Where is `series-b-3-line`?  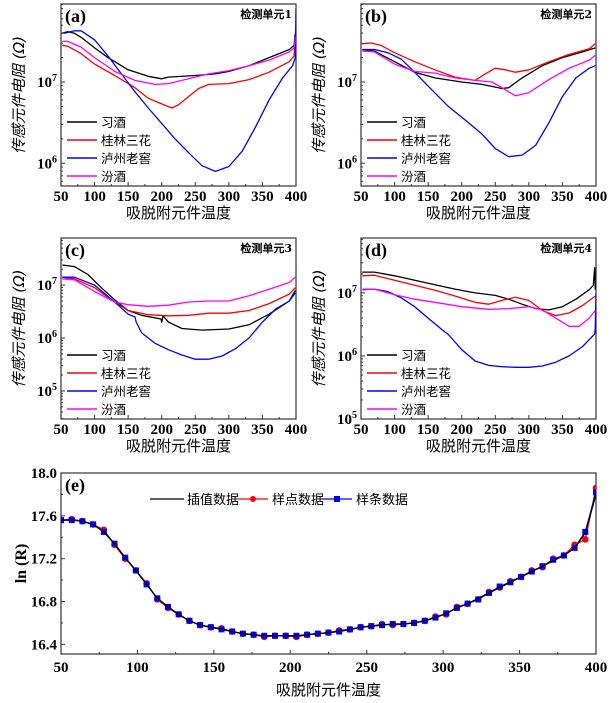 series-b-3-line is located at coordinates (479, 73).